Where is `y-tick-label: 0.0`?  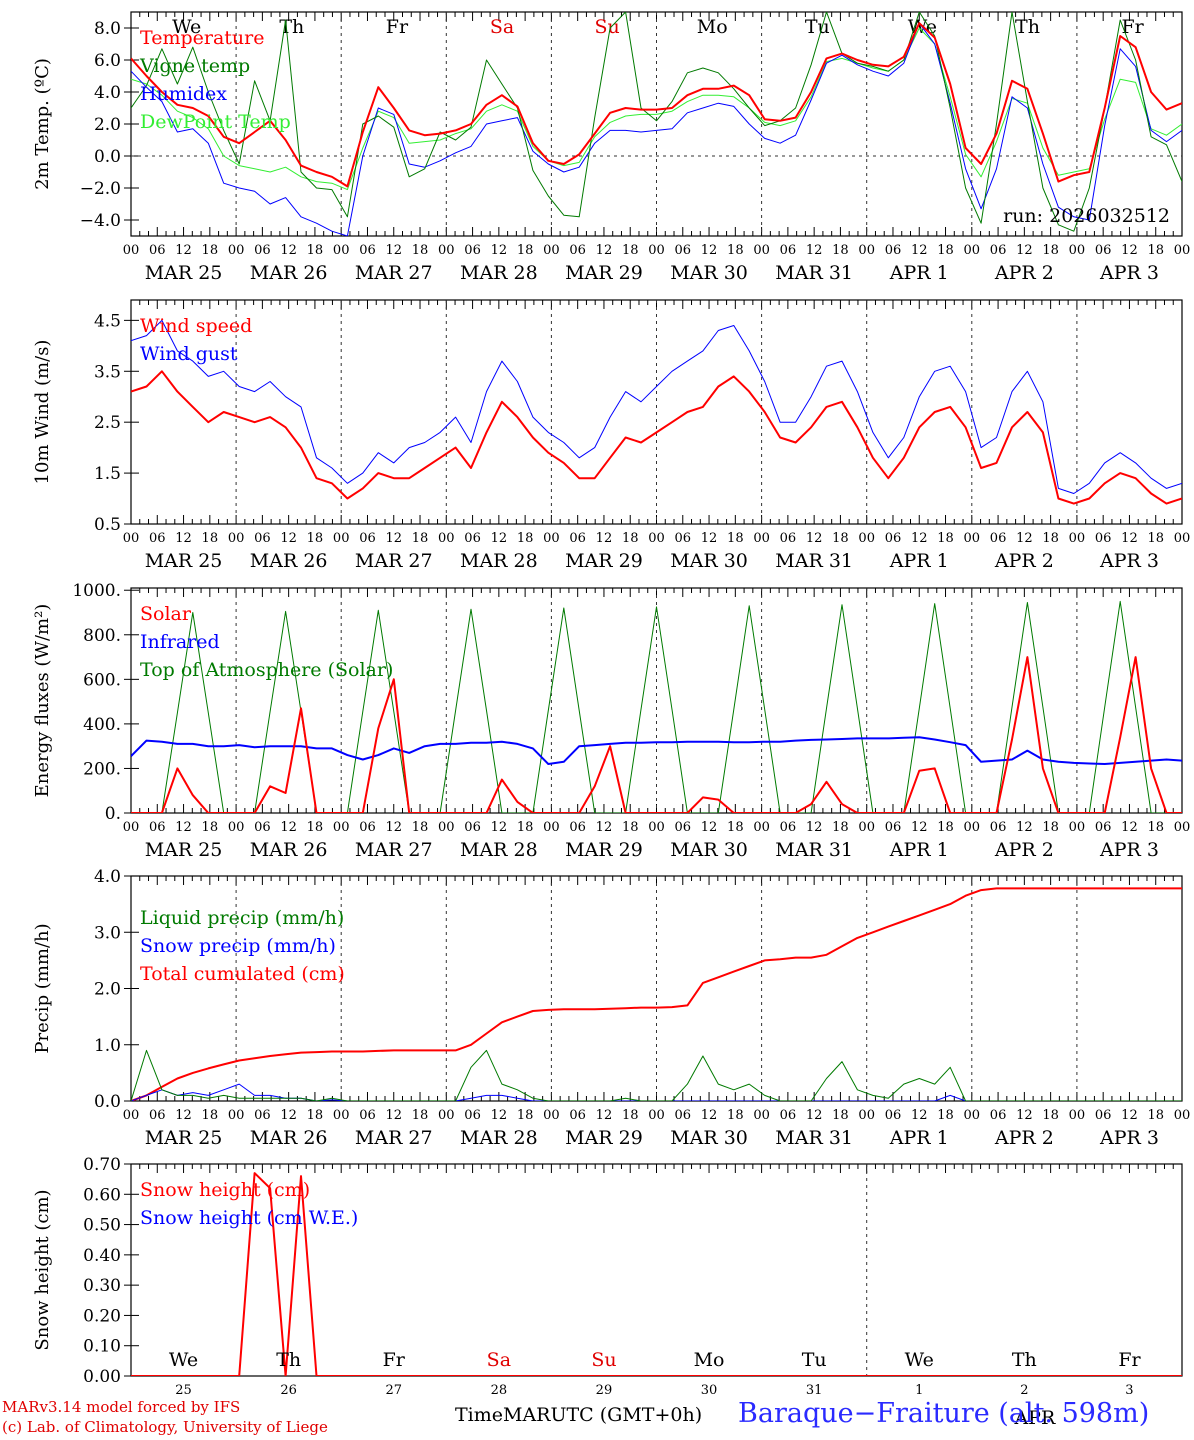
y-tick-label: 0.0 is located at coordinates (107, 157).